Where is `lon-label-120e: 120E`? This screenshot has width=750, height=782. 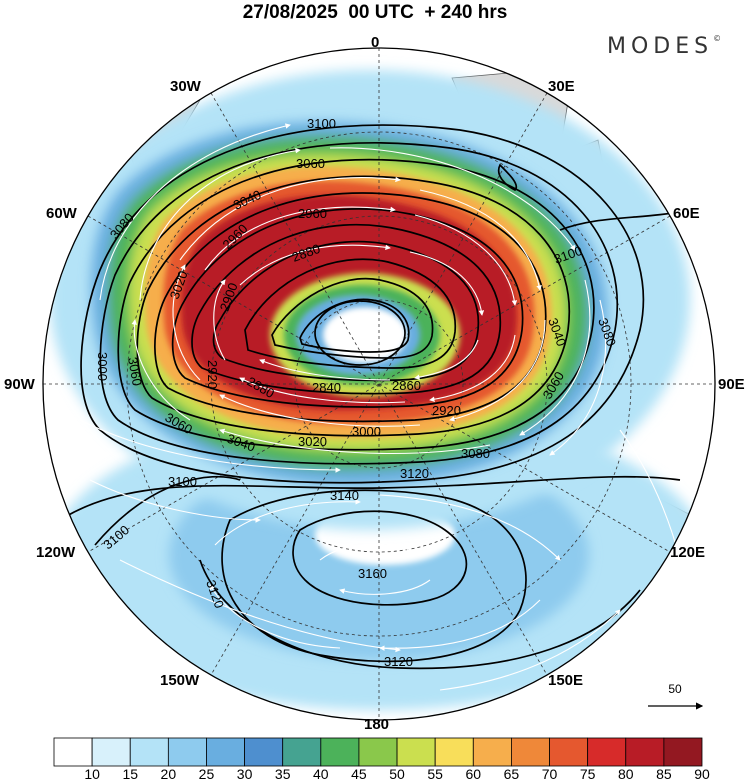 lon-label-120e: 120E is located at coordinates (688, 552).